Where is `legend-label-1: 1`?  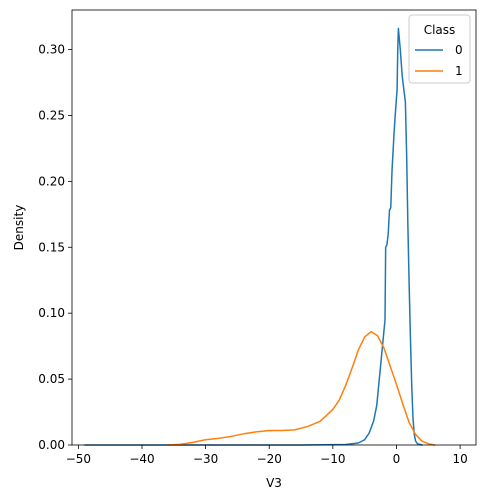 legend-label-1: 1 is located at coordinates (459, 71).